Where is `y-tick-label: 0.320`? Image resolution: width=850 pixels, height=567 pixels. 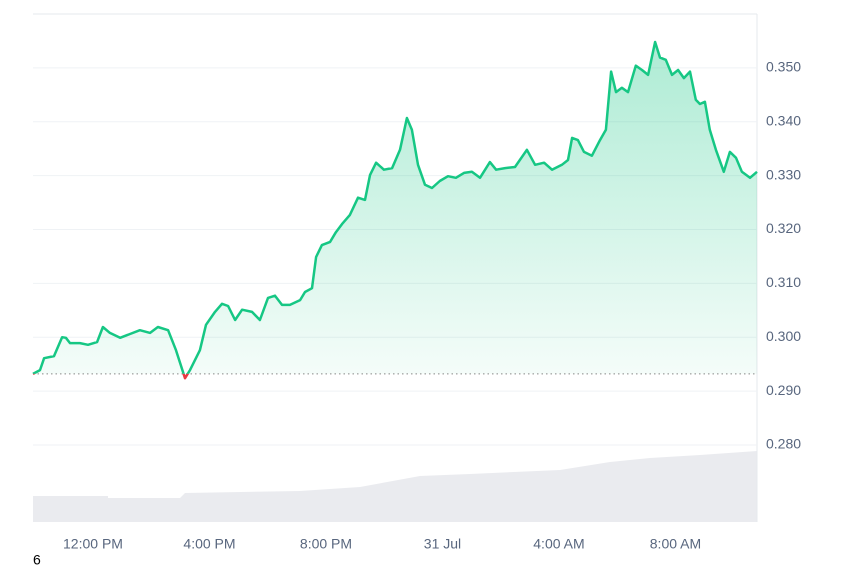
y-tick-label: 0.320 is located at coordinates (783, 228).